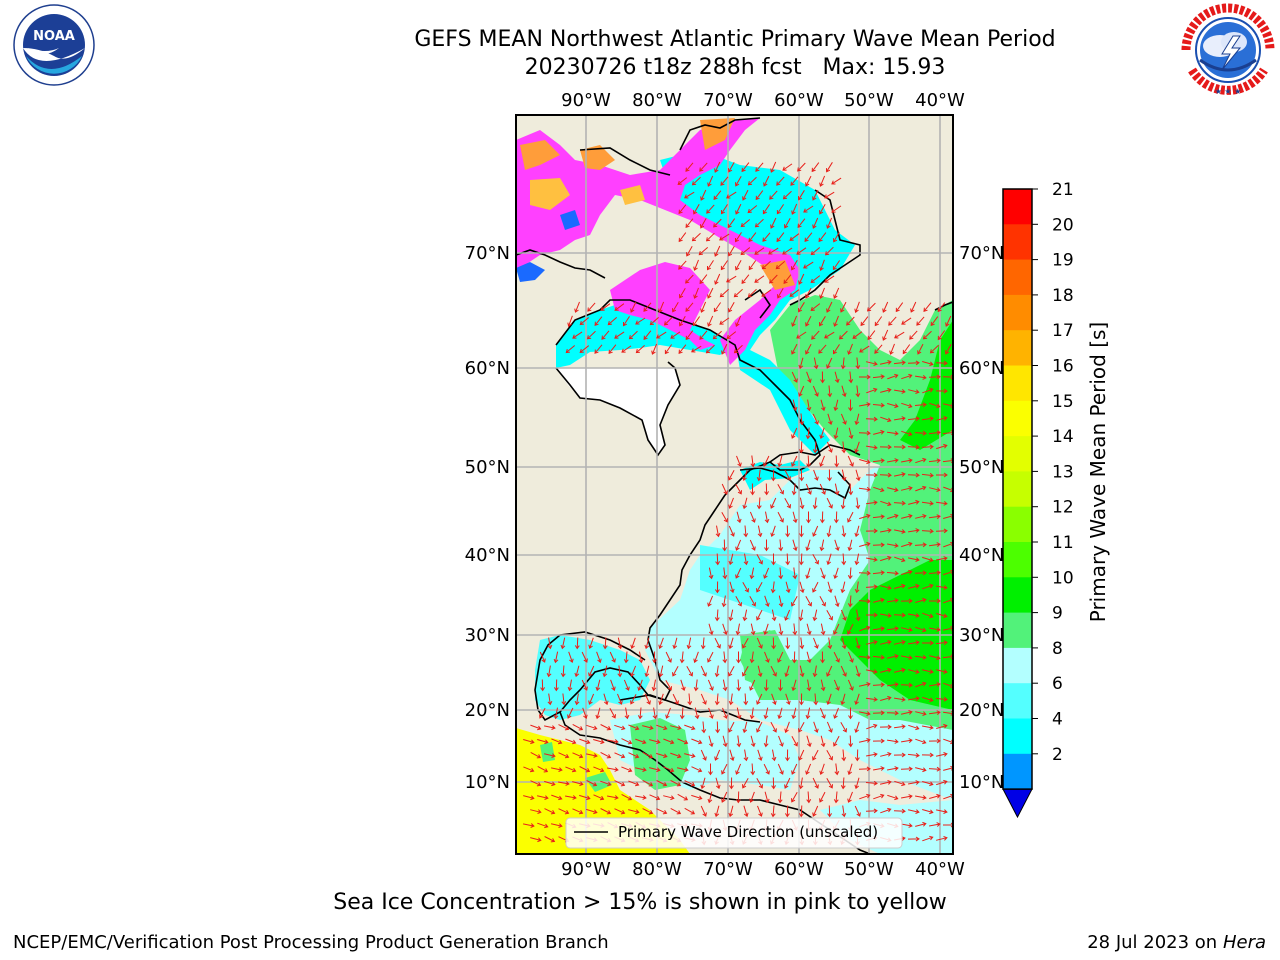  Describe the element at coordinates (981, 467) in the screenshot. I see `lat-label: 50°N` at that location.